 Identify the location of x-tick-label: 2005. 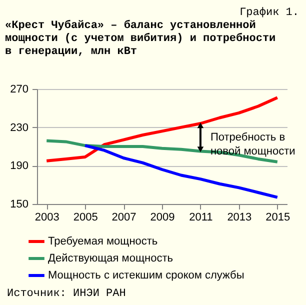
(85, 218).